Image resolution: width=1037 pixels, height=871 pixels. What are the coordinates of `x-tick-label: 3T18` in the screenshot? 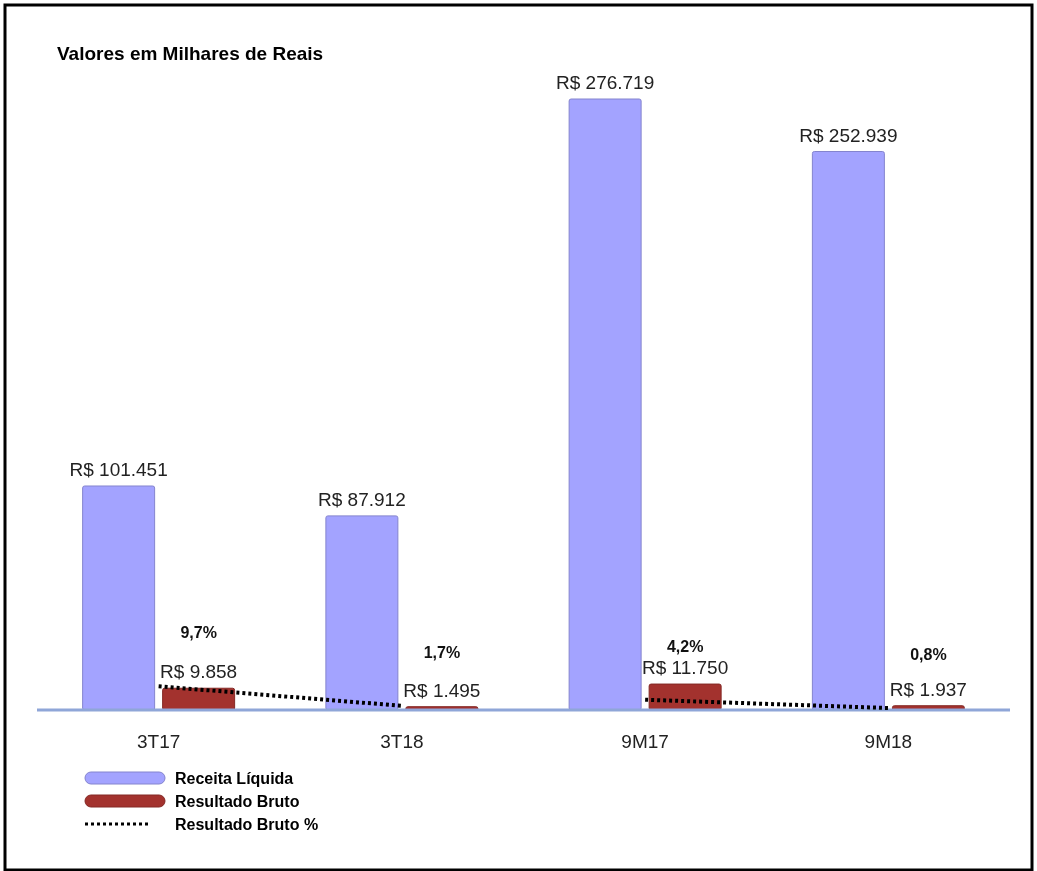 It's located at (402, 741).